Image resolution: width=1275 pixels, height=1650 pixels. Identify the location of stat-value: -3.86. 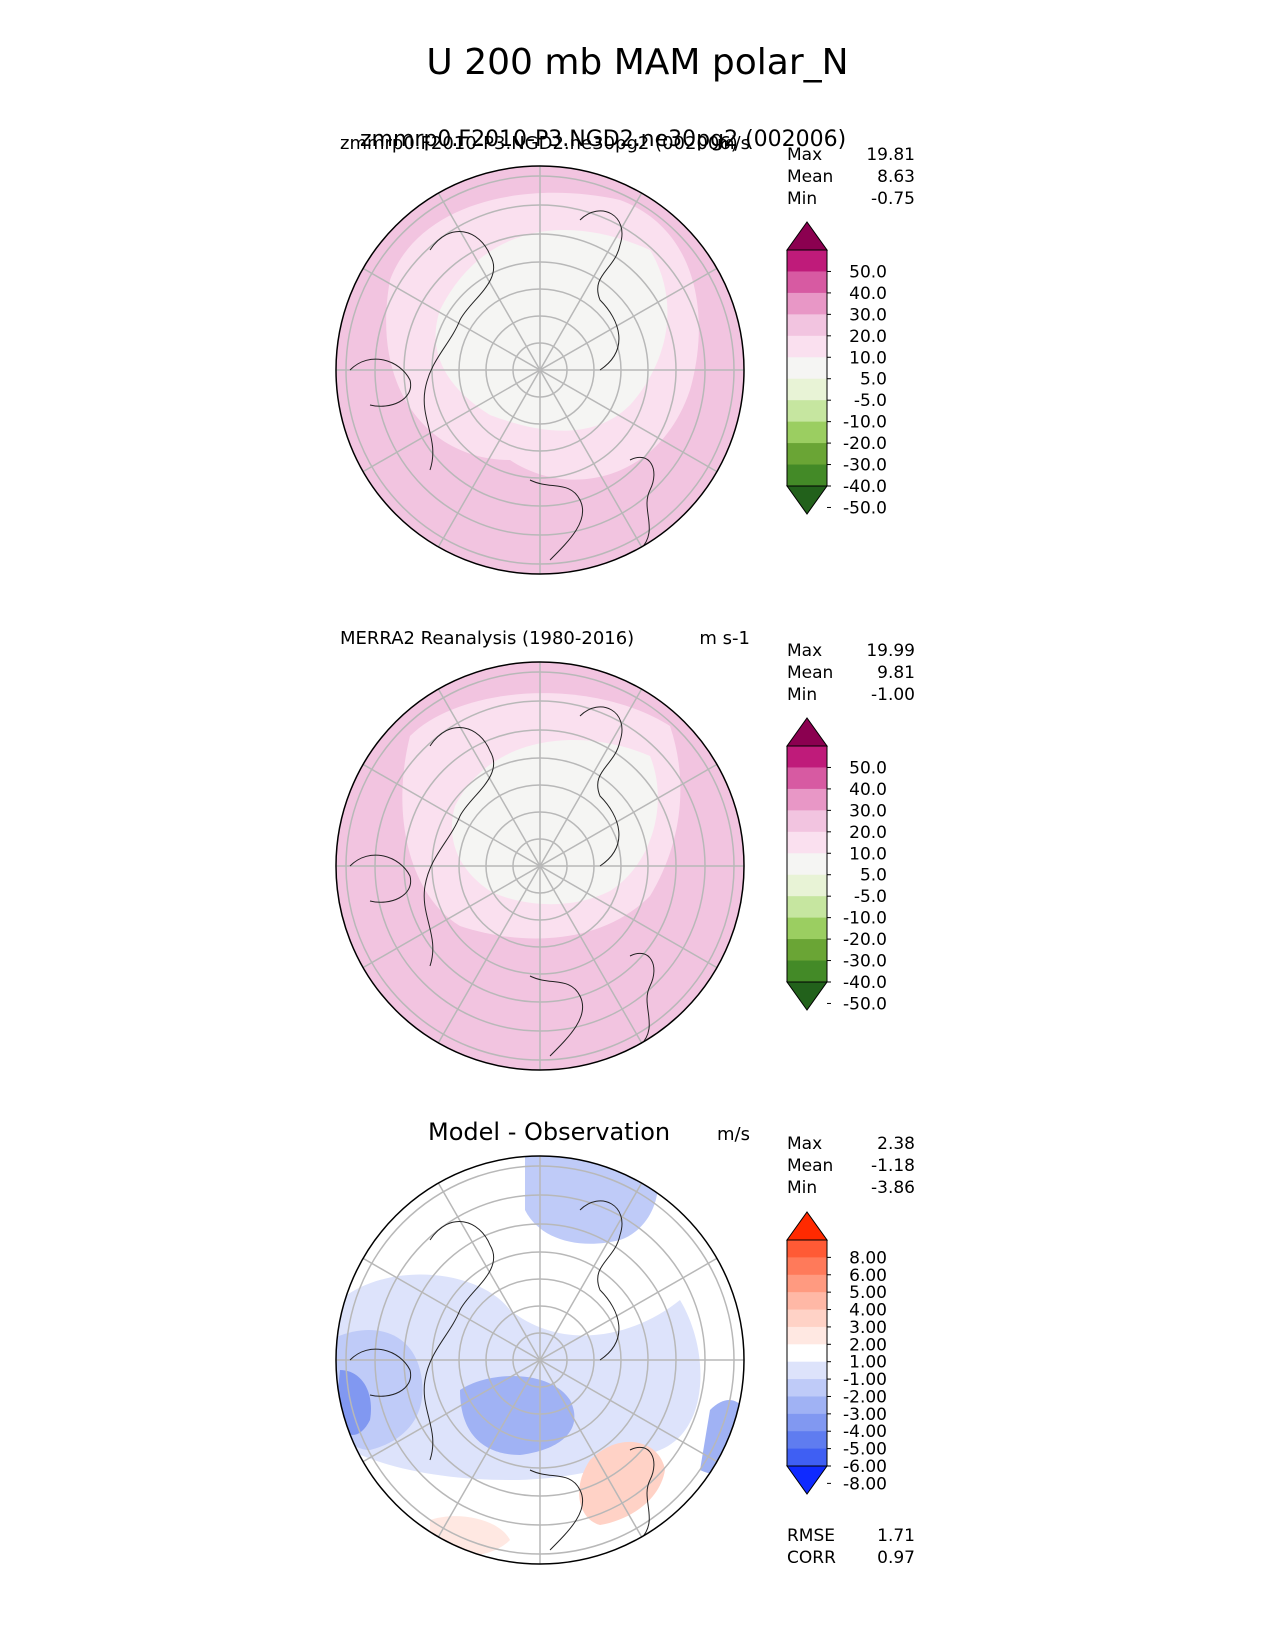
(893, 1188).